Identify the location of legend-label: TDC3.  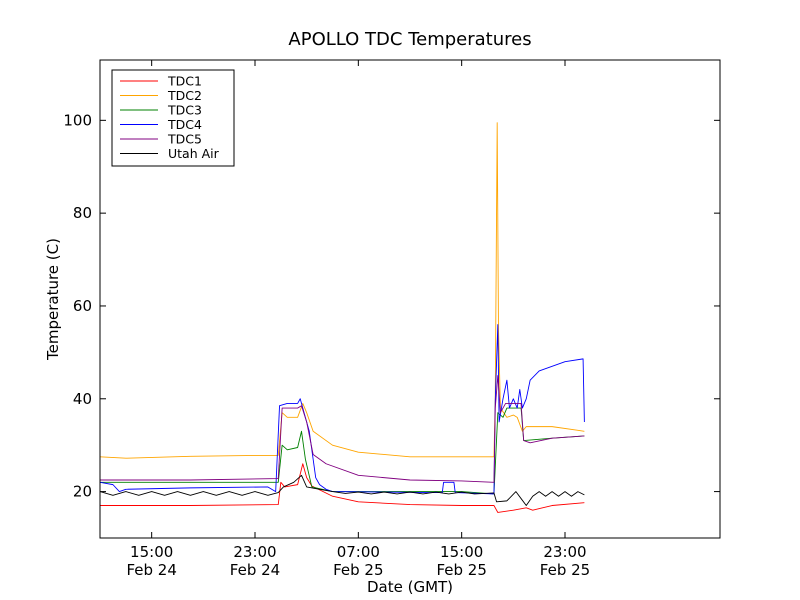
(184, 110).